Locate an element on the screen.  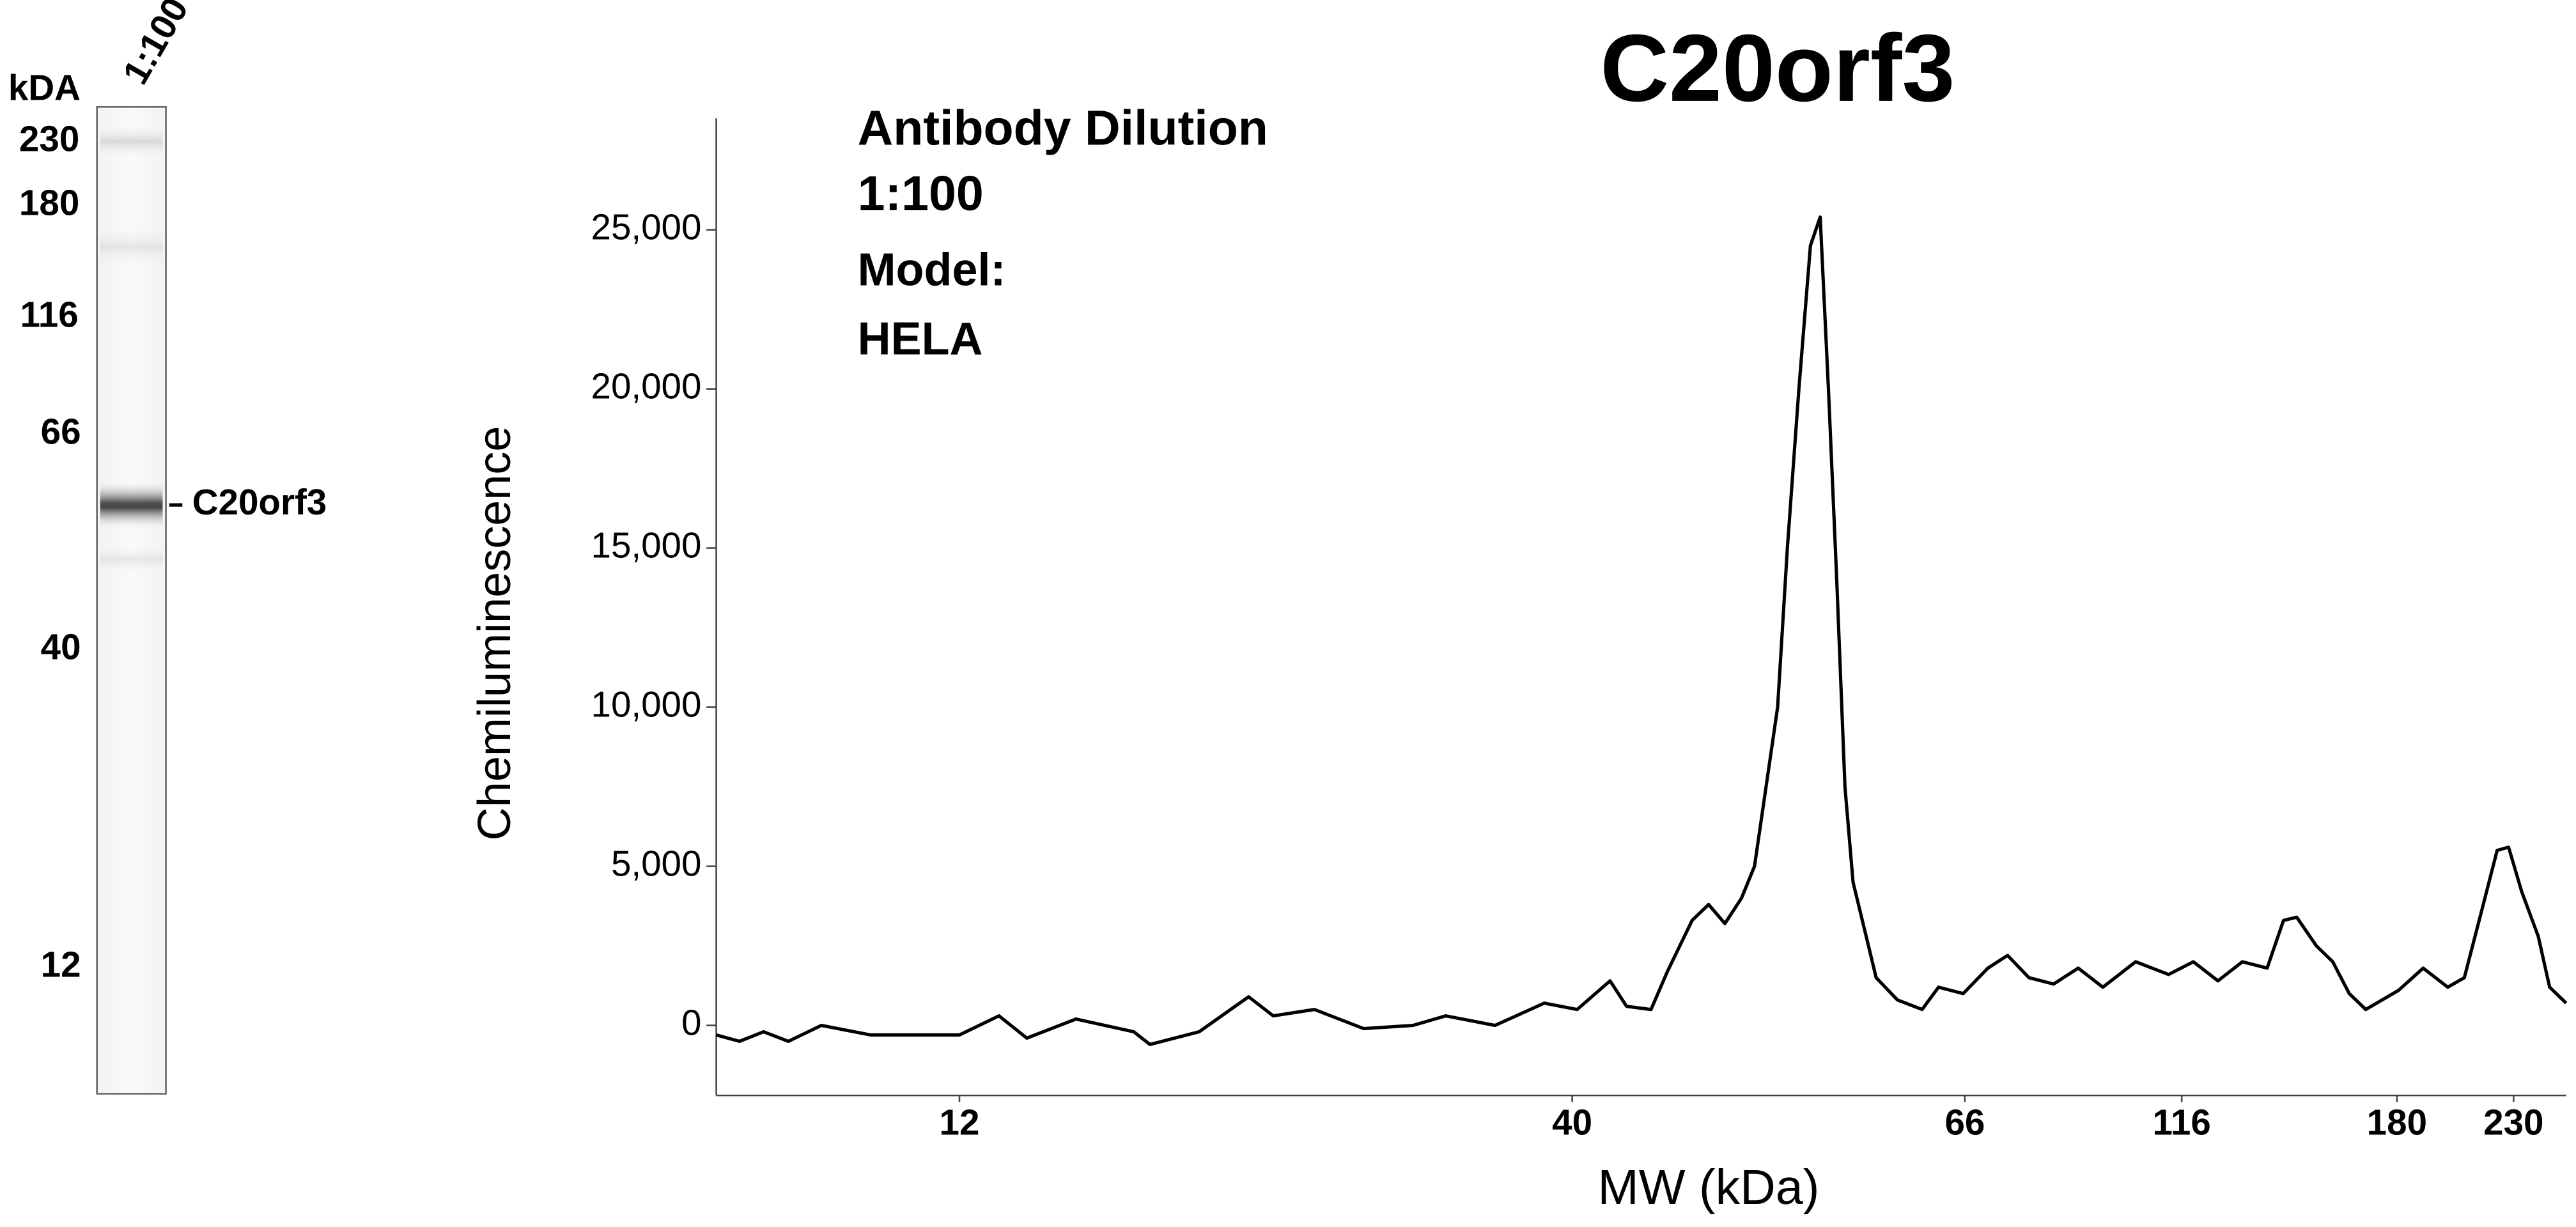
x-tick-label: 40 is located at coordinates (1572, 1122).